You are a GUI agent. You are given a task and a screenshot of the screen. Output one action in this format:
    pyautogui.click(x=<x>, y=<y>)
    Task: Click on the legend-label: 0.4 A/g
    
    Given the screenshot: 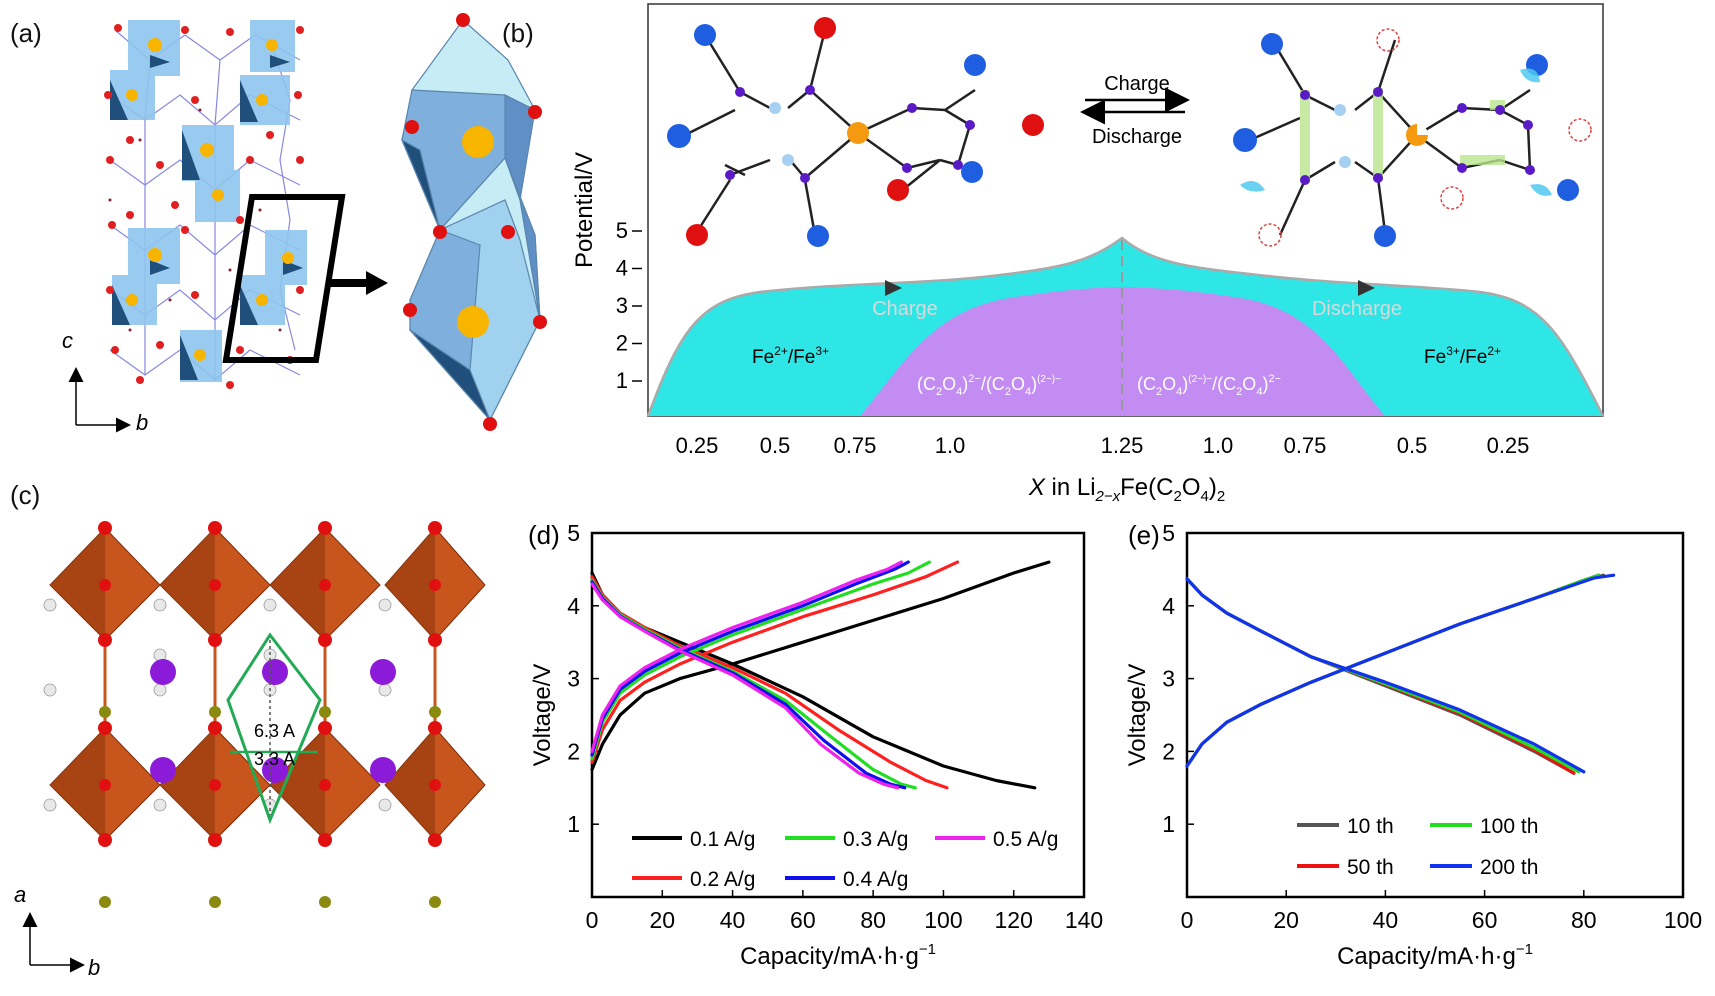 What is the action you would take?
    pyautogui.click(x=875, y=879)
    